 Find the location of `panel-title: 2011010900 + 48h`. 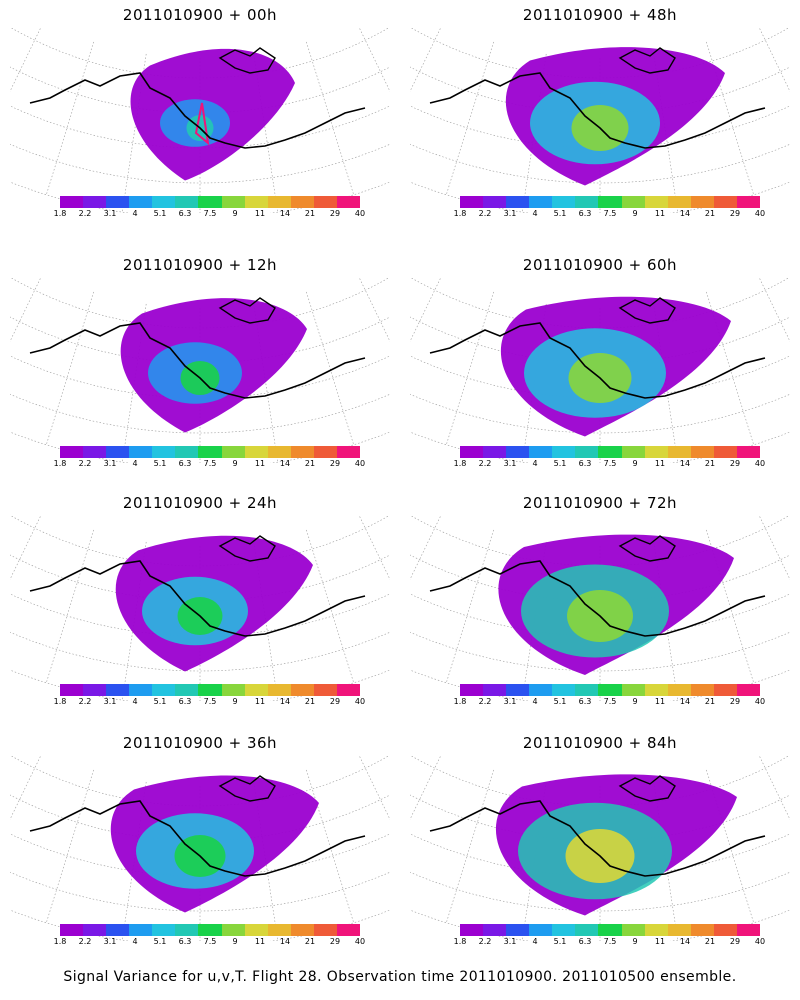

panel-title: 2011010900 + 48h is located at coordinates (600, 15).